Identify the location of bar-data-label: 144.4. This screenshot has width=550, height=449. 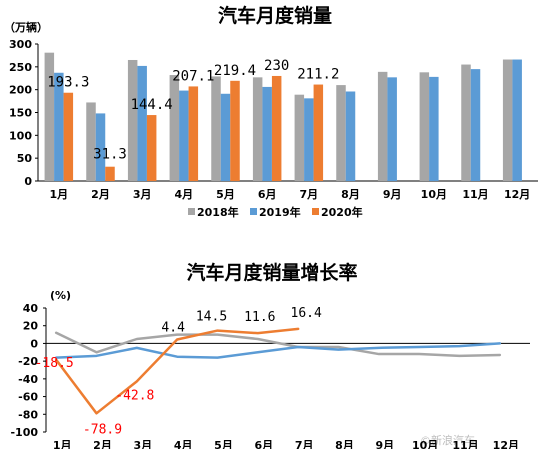
(152, 105).